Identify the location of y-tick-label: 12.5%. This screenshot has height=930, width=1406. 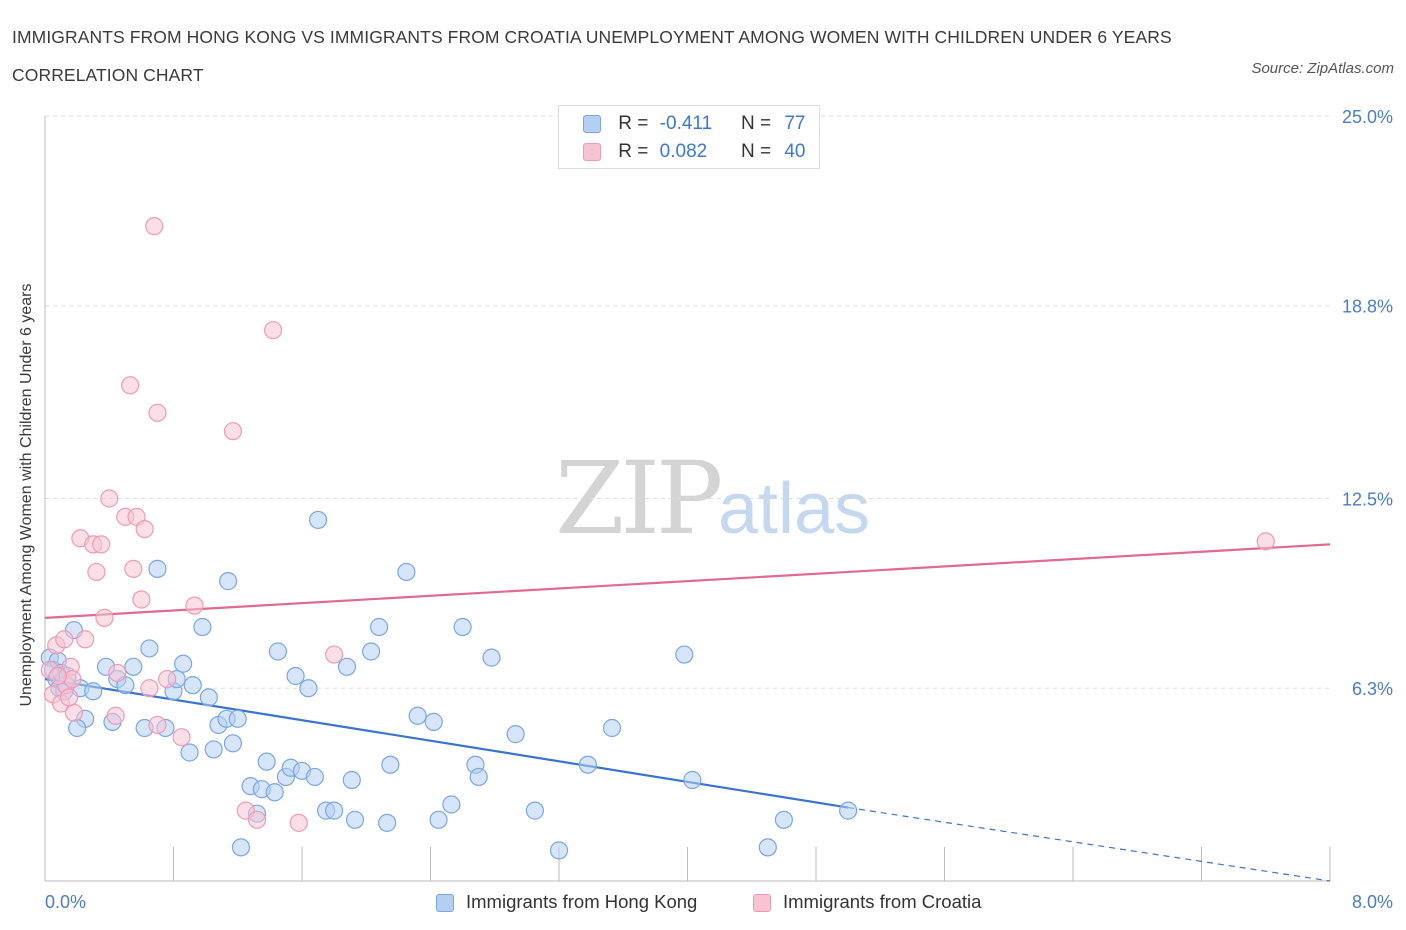
(1367, 500).